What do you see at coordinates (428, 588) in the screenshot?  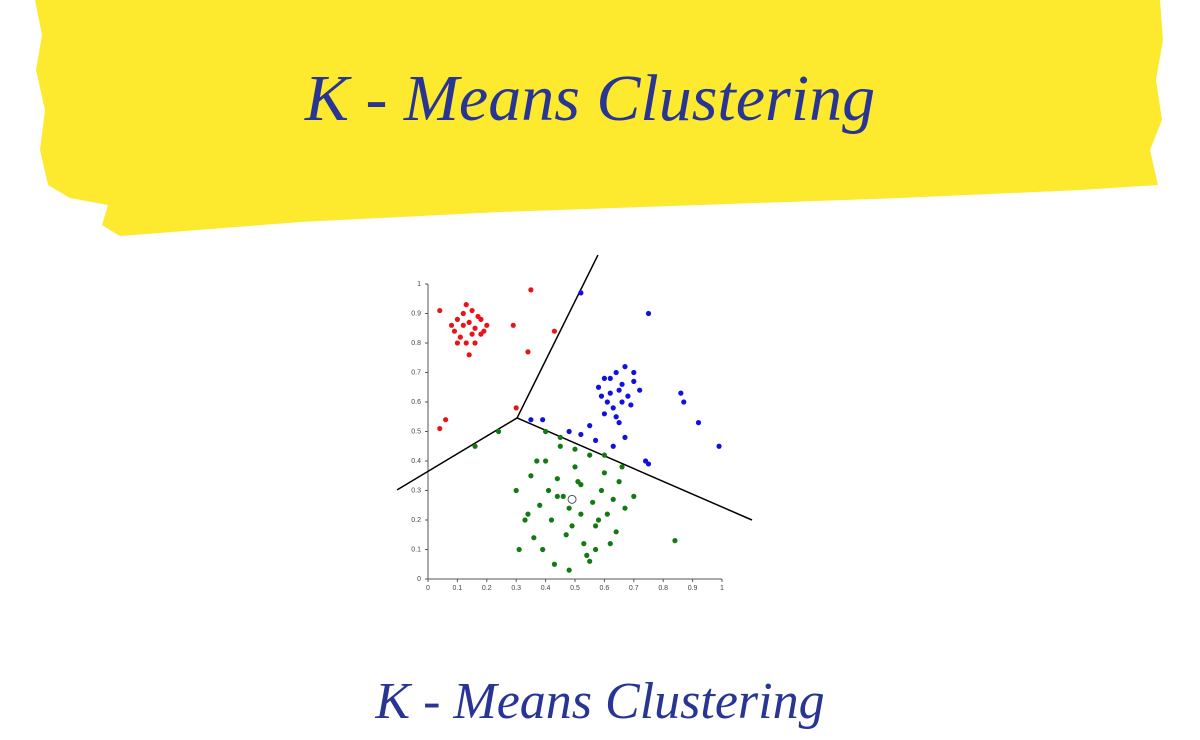 I see `x-tick-label: 0` at bounding box center [428, 588].